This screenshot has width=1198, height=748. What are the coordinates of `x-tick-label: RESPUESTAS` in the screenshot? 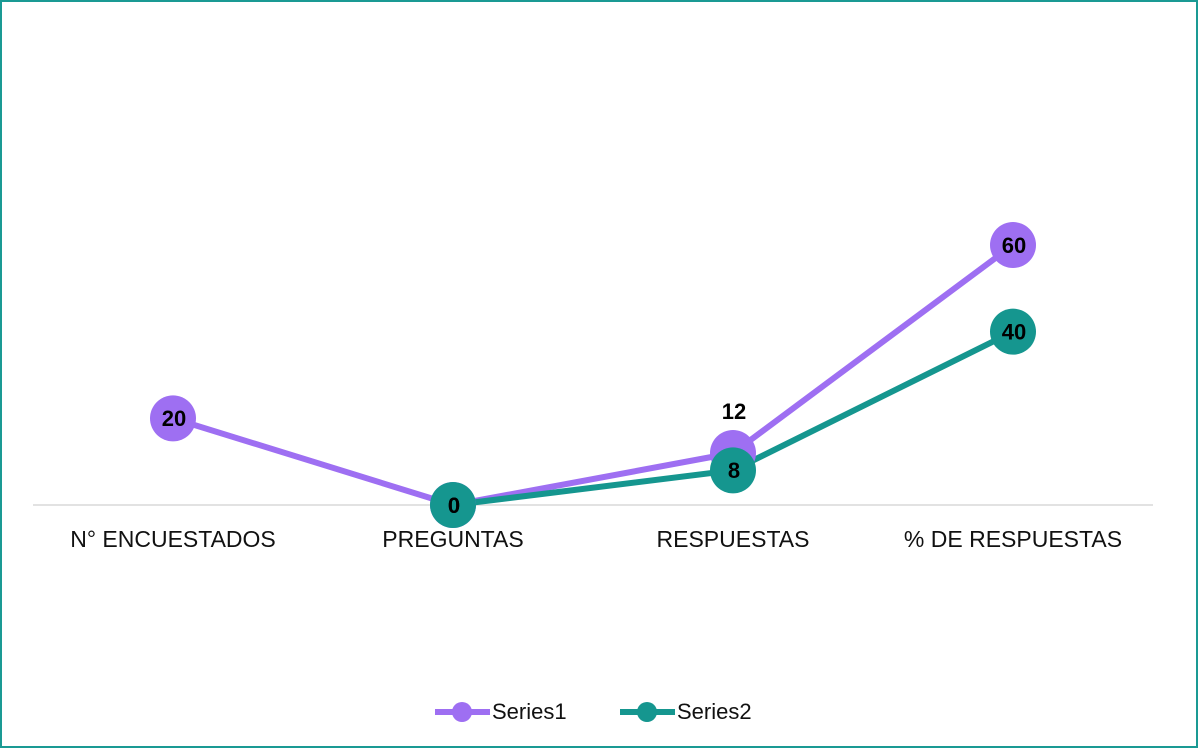 It's located at (733, 539).